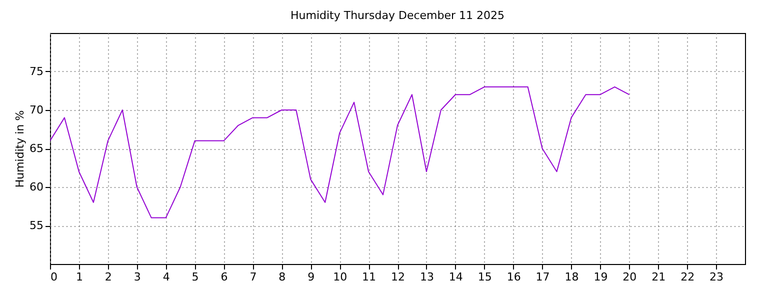 This screenshot has height=288, width=768. I want to click on x-tick-label: 11, so click(369, 277).